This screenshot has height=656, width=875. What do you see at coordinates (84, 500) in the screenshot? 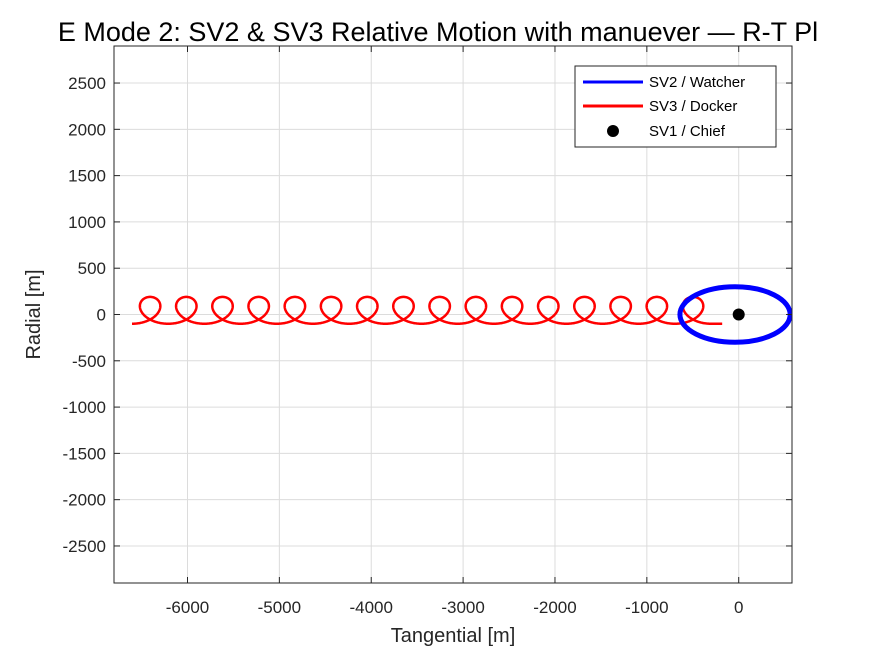
I see `y-tick-label: -2000` at bounding box center [84, 500].